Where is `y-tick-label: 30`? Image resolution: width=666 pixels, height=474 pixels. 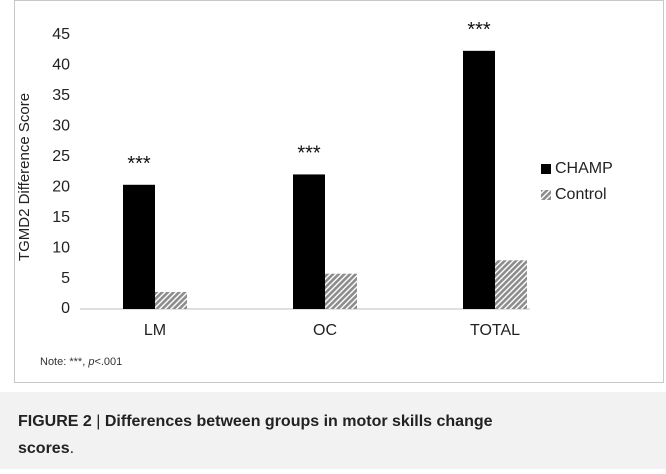
y-tick-label: 30 is located at coordinates (61, 126).